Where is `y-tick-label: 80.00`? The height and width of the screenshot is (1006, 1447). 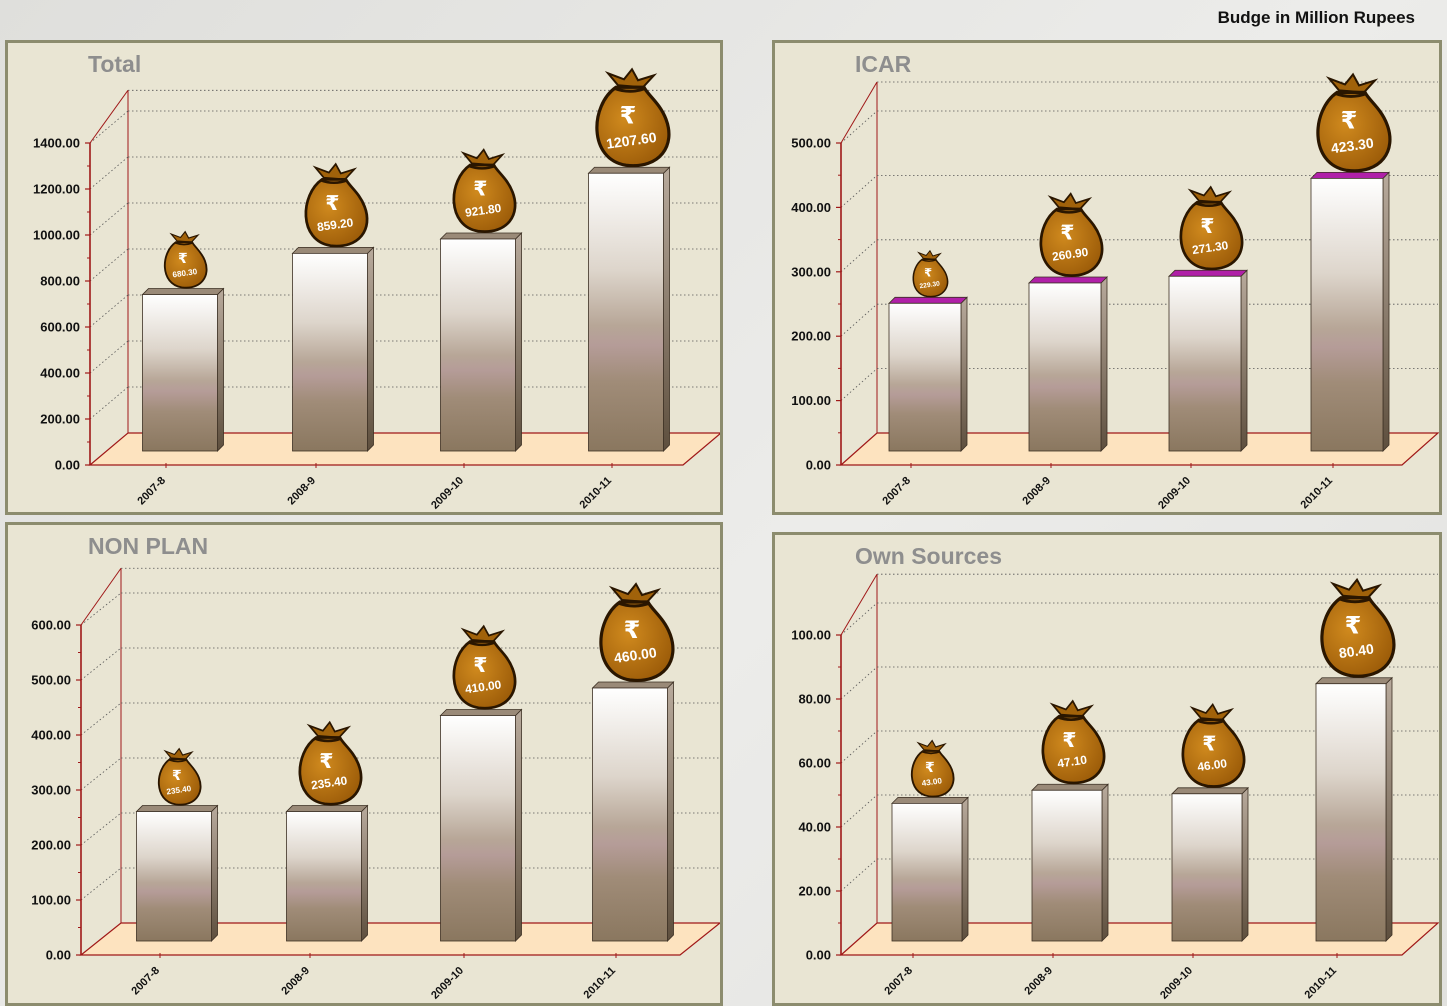 y-tick-label: 80.00 is located at coordinates (814, 699).